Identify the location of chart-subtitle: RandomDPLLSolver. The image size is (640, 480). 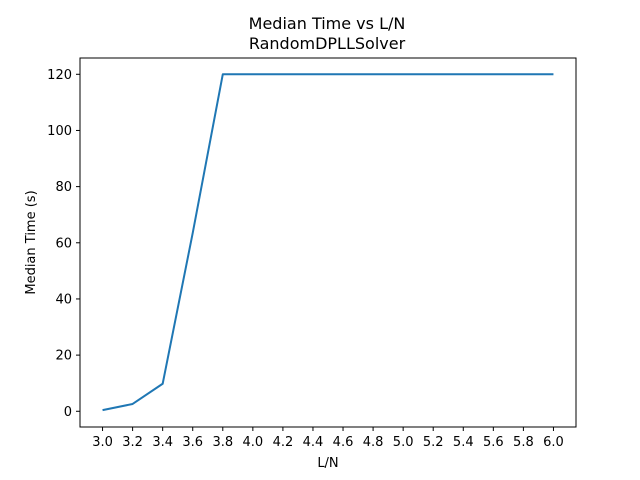
(327, 43).